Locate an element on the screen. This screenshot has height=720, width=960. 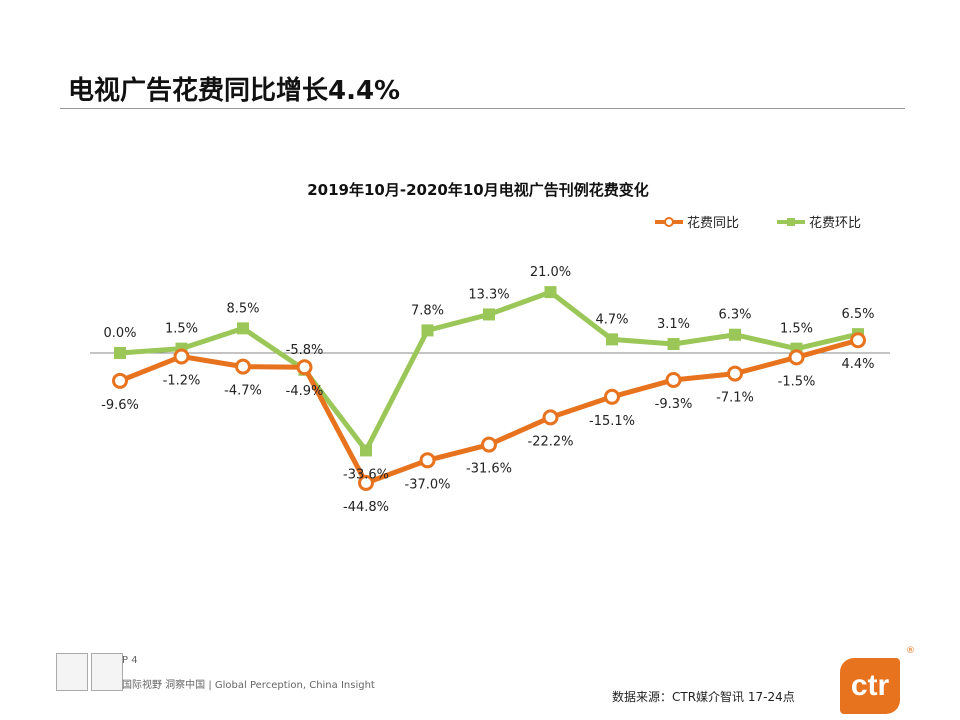
data-label: 6.3% is located at coordinates (734, 315).